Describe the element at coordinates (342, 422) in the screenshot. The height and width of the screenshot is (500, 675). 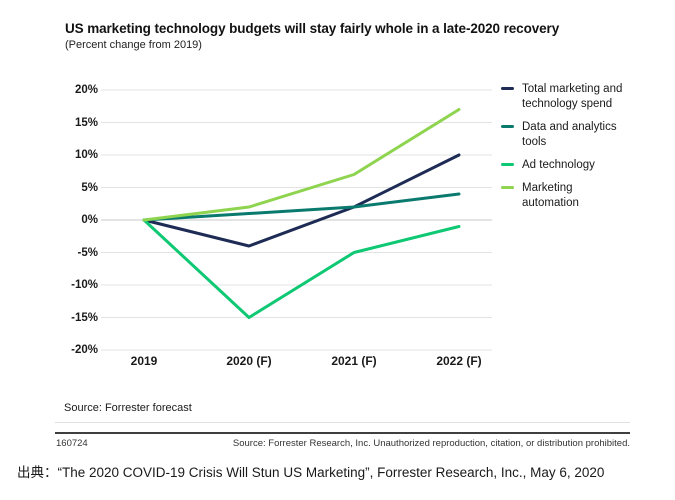
I see `footer-divider-light` at that location.